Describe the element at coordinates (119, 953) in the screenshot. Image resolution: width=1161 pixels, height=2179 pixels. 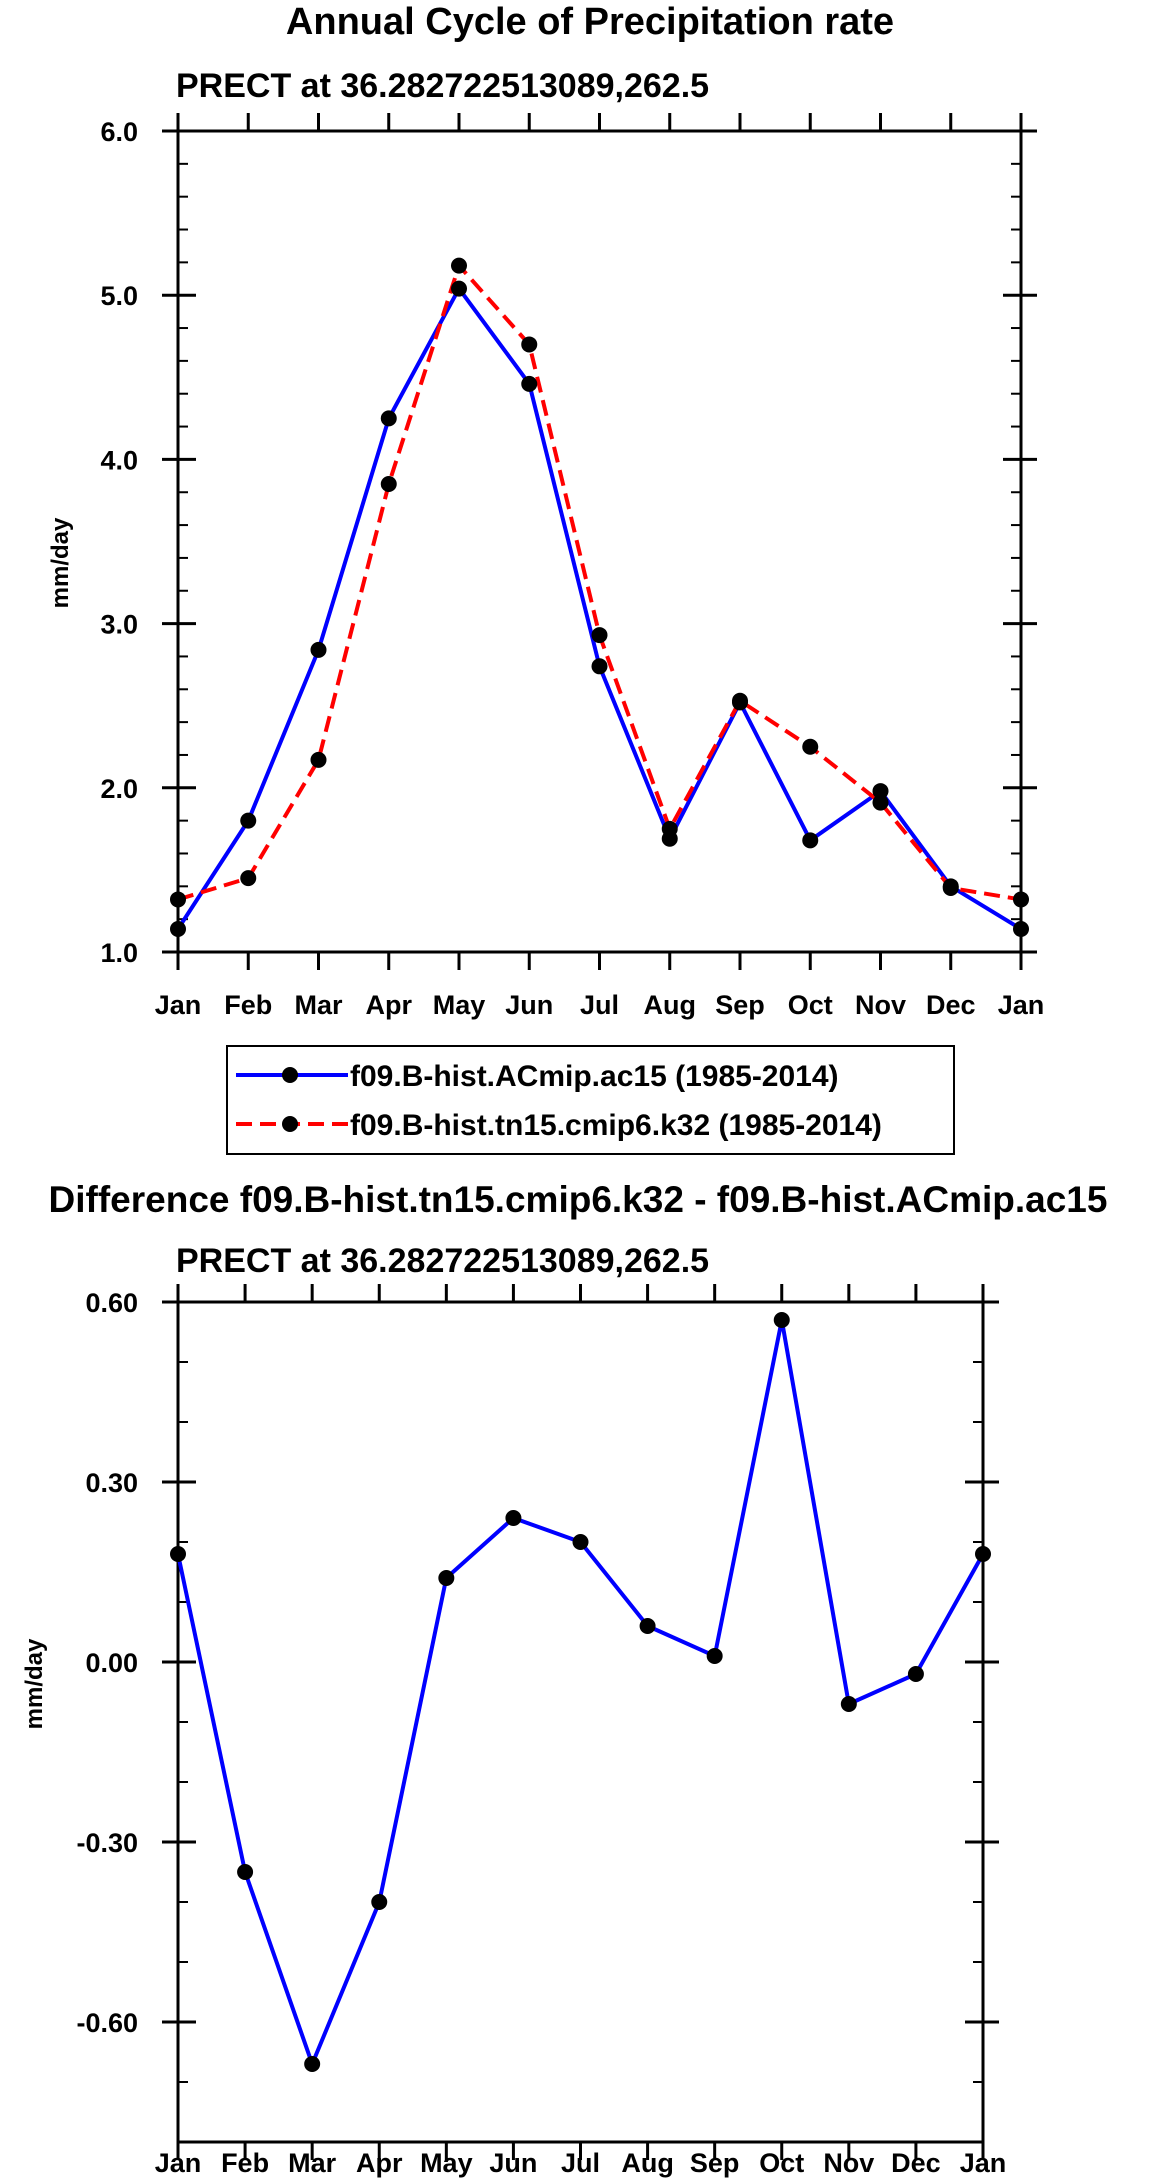
I see `y-tick-label: 1.0` at that location.